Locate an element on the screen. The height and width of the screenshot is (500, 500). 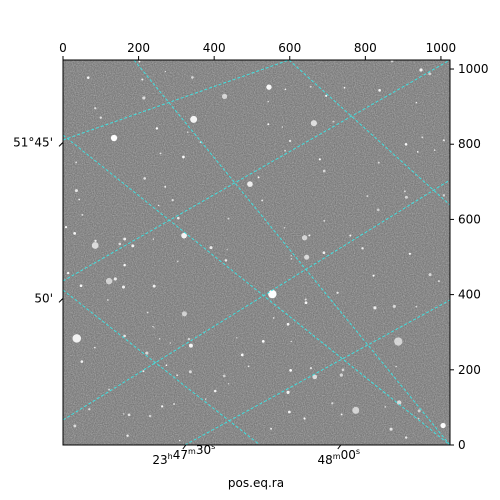
top-tick-label: 0 is located at coordinates (63, 48).